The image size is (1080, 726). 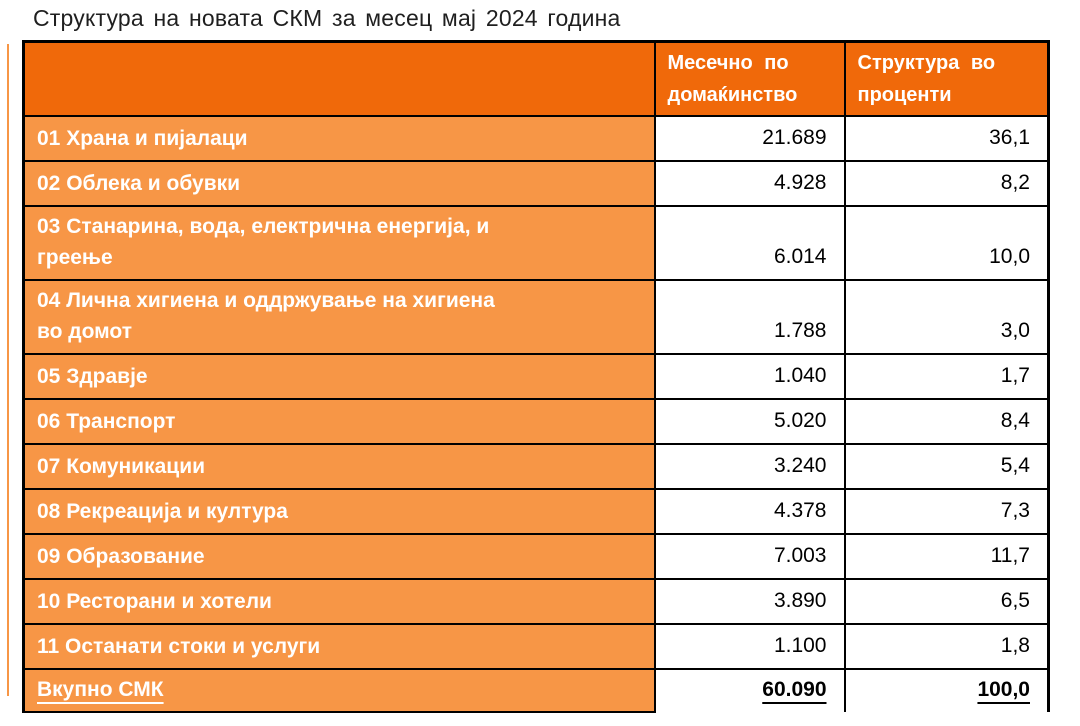 I want to click on total-label-cell: Вкупно СМК, so click(x=339, y=690).